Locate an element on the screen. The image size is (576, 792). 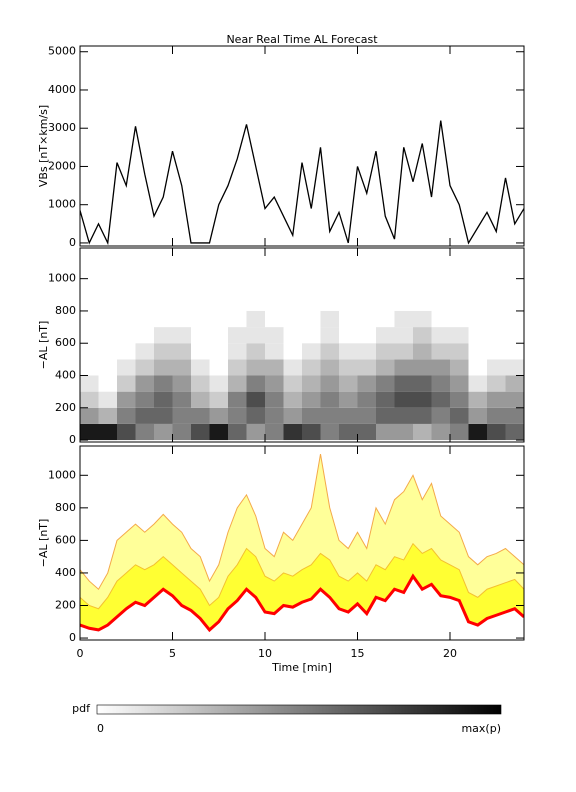
x-tick-label: 15 is located at coordinates (358, 653).